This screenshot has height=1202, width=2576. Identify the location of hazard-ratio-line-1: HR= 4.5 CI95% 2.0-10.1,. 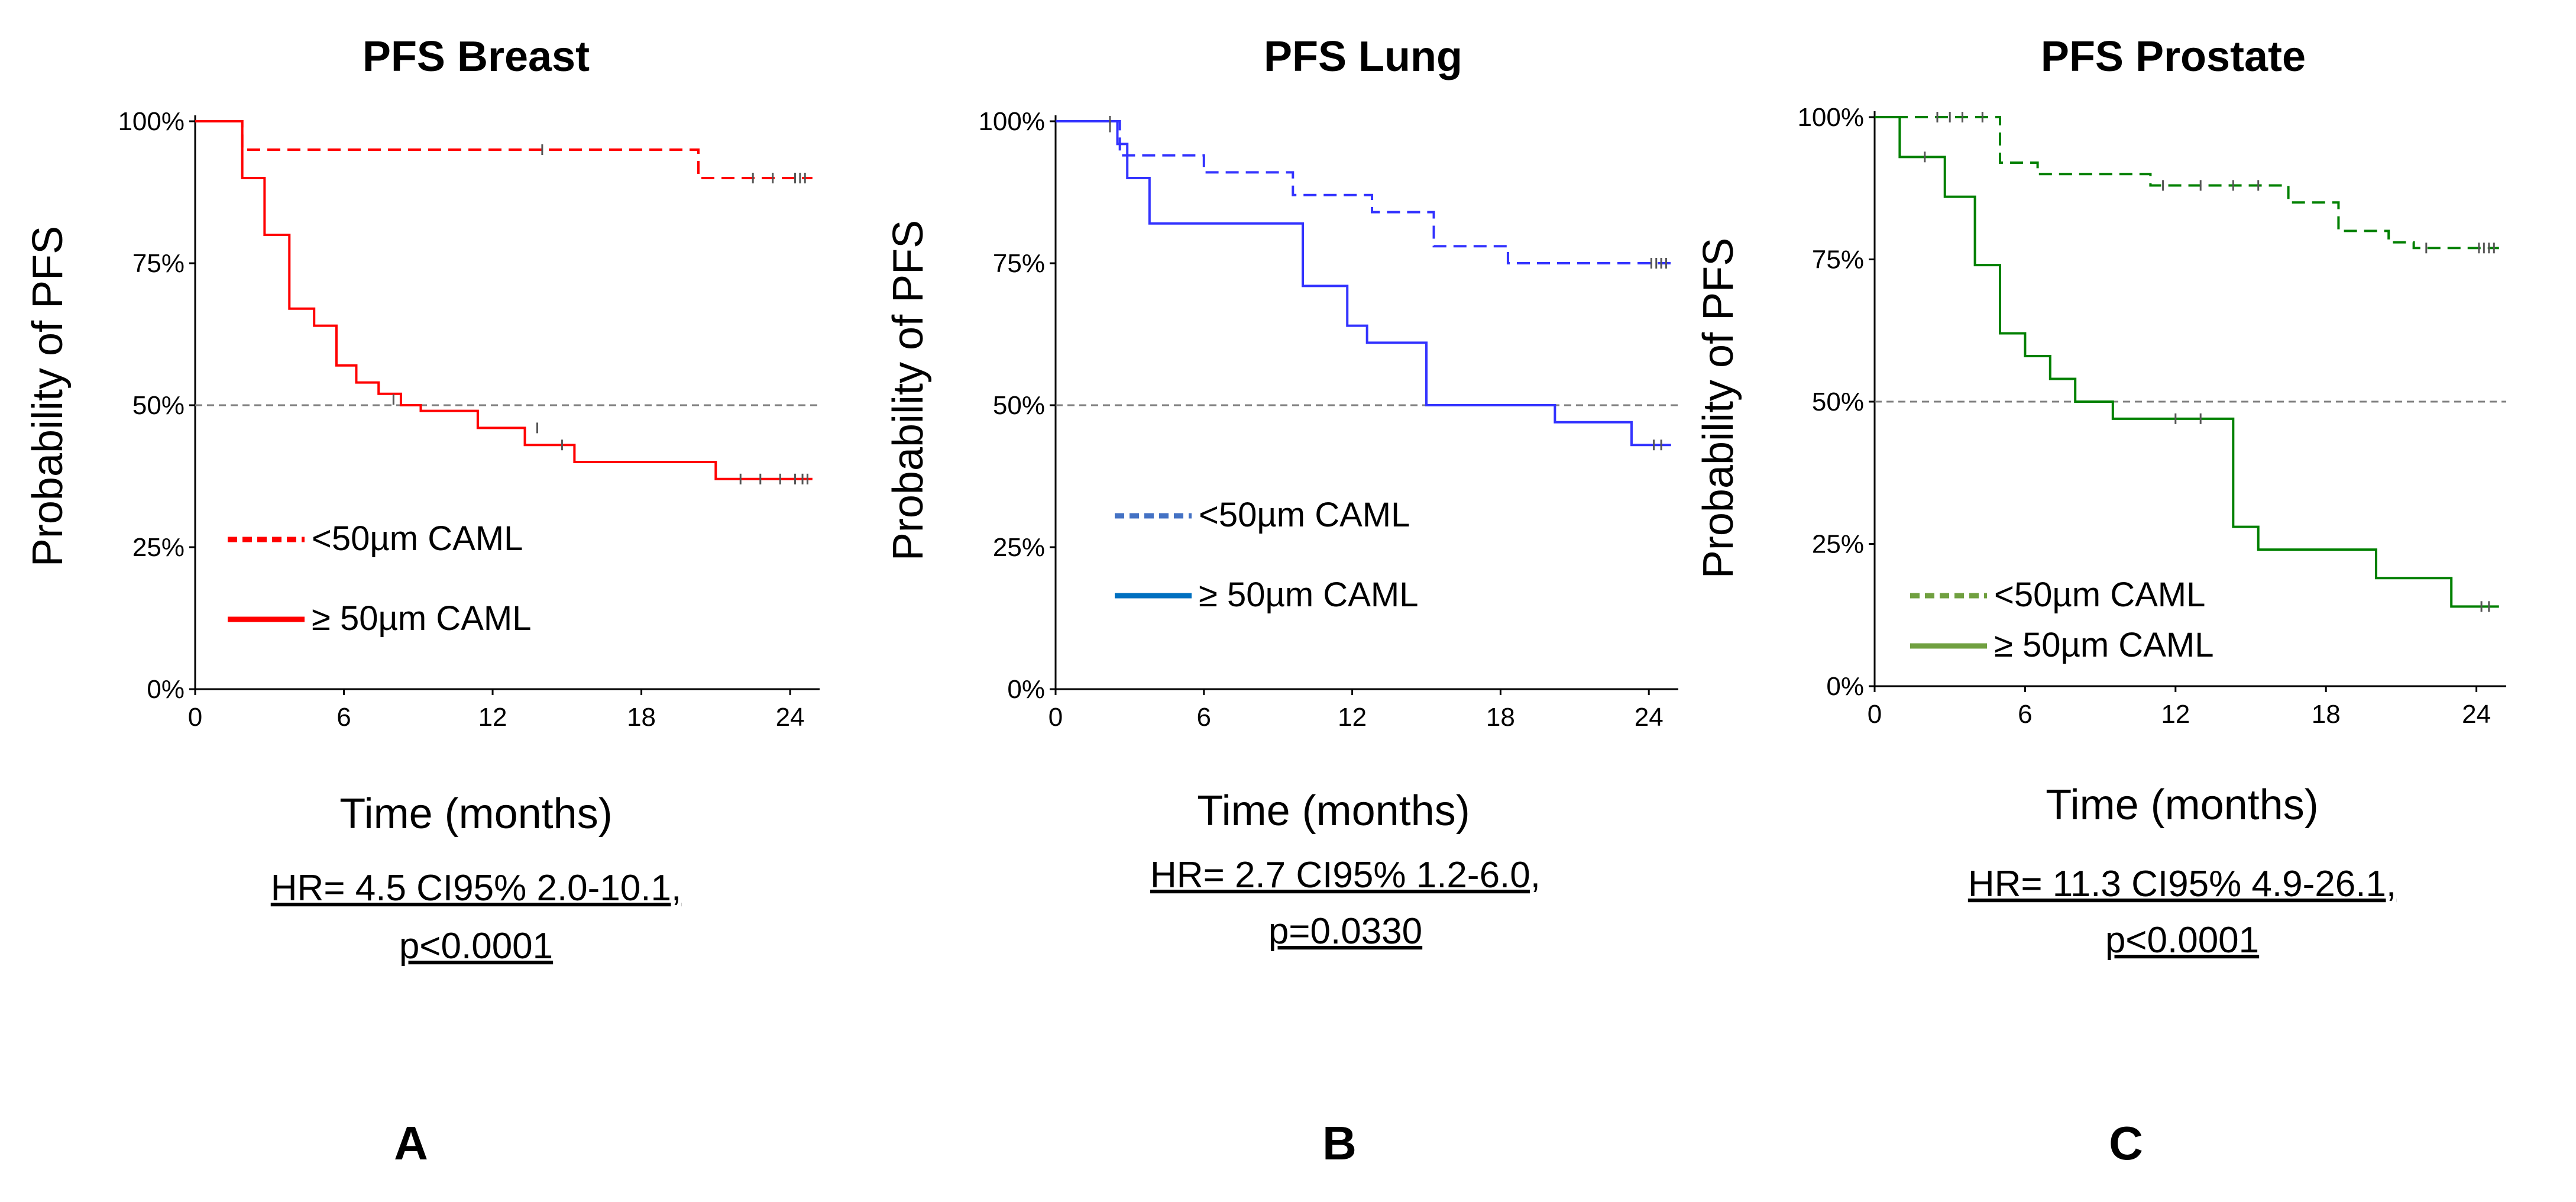
(476, 888).